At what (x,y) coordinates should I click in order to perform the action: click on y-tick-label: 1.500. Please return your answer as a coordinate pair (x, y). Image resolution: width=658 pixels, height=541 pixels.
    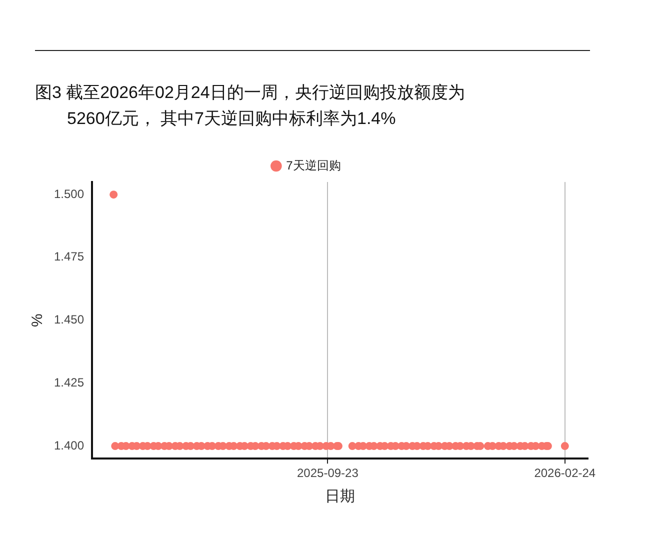
    Looking at the image, I should click on (69, 193).